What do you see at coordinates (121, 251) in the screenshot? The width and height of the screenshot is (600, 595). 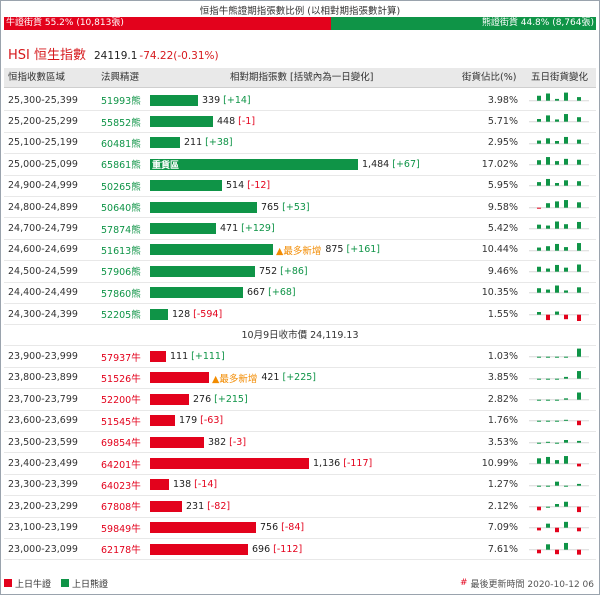 I see `warrant-code-link: 51613熊` at bounding box center [121, 251].